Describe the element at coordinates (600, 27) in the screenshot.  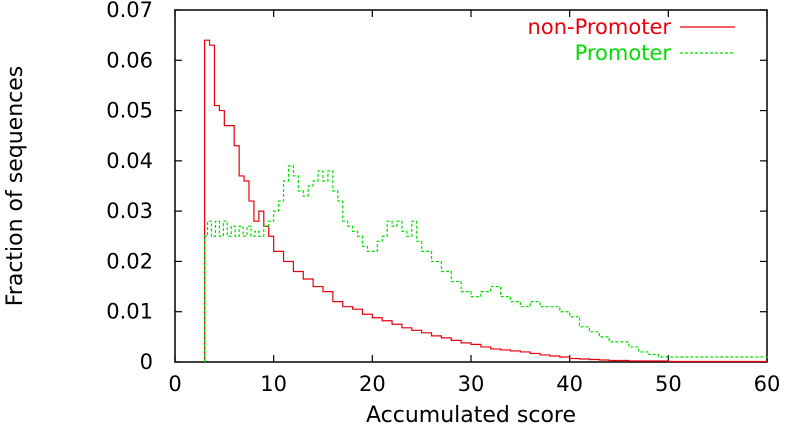
I see `legend-label: non-Promoter` at that location.